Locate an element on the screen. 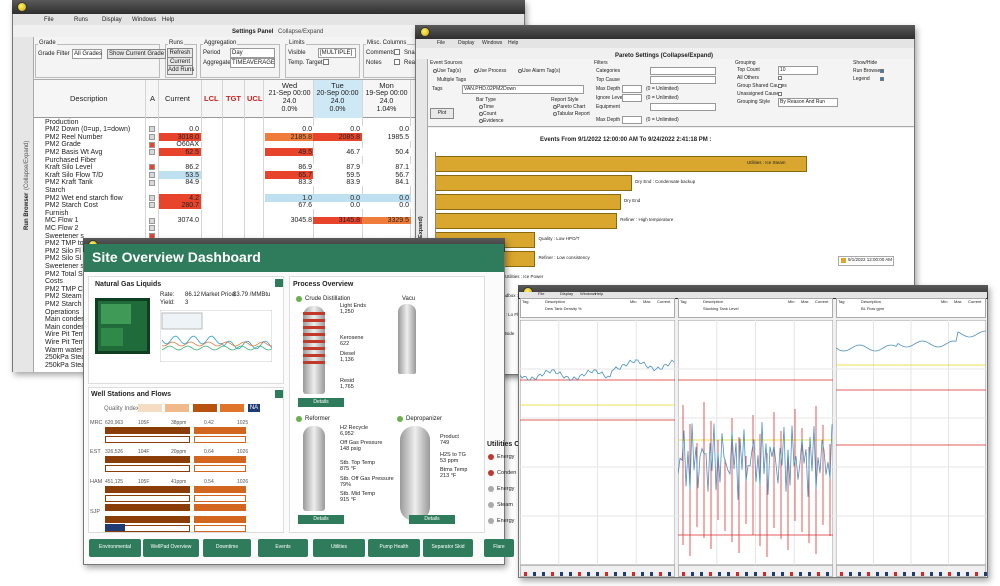 The height and width of the screenshot is (586, 1000). run-value: 3145.8 is located at coordinates (349, 221).